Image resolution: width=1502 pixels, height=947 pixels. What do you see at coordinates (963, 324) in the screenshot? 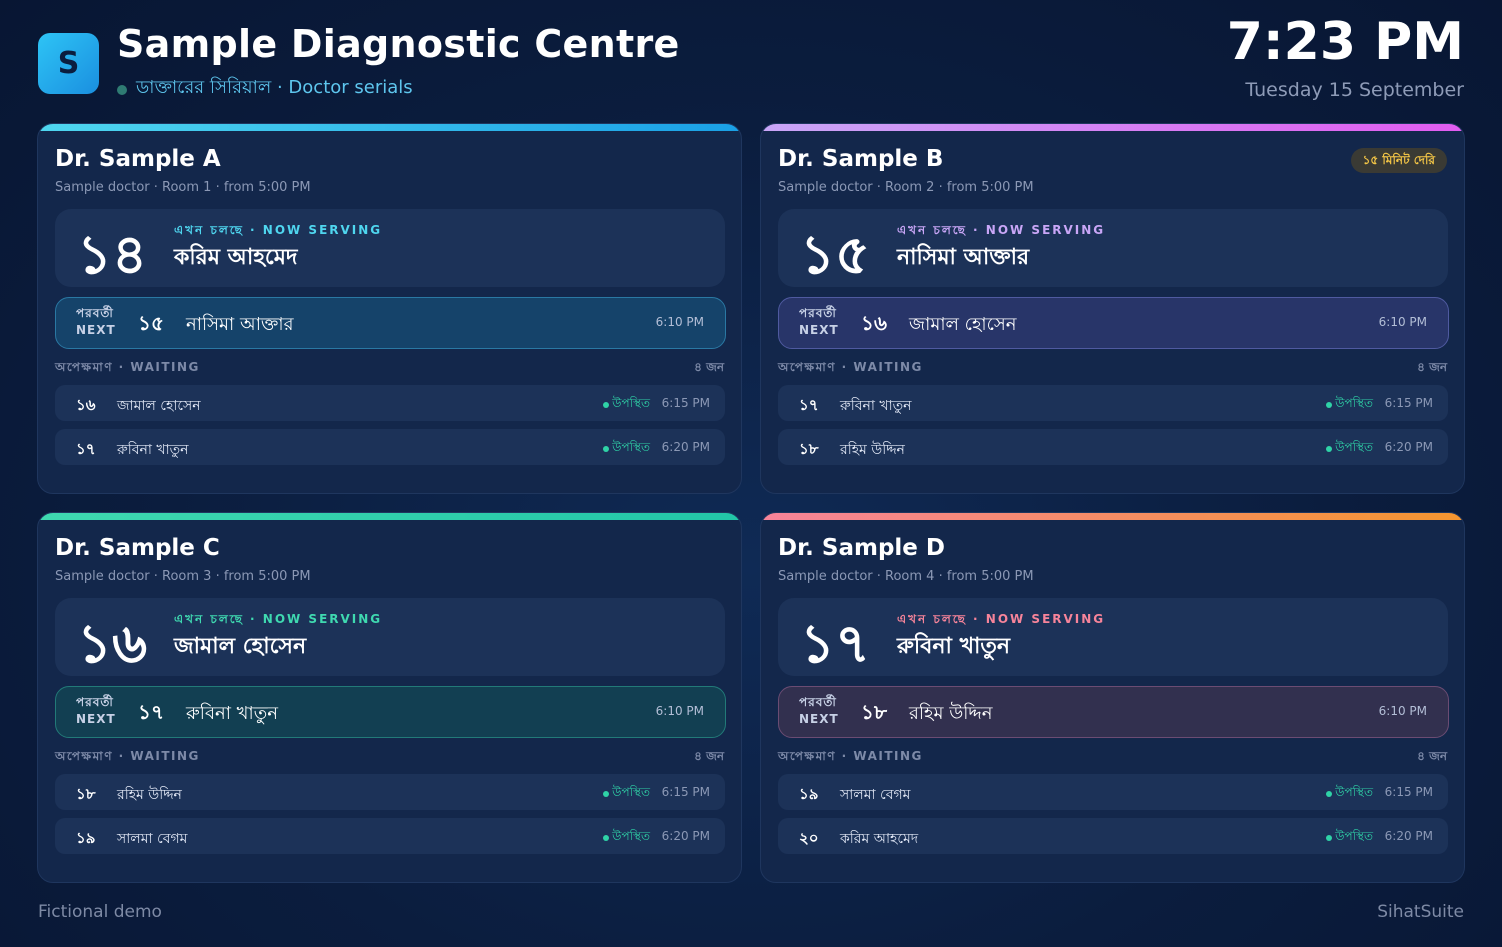
I see `next-name: জামাল হোসেন` at bounding box center [963, 324].